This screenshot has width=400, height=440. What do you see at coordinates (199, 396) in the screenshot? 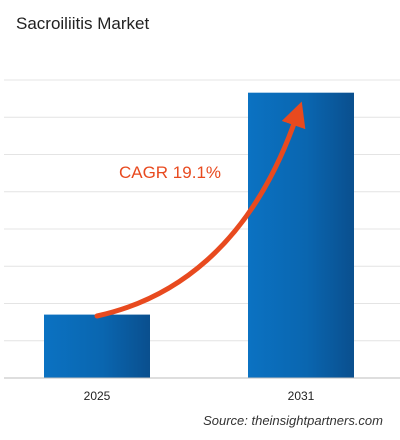
I see `x-tick-labels: 2025 2031` at bounding box center [199, 396].